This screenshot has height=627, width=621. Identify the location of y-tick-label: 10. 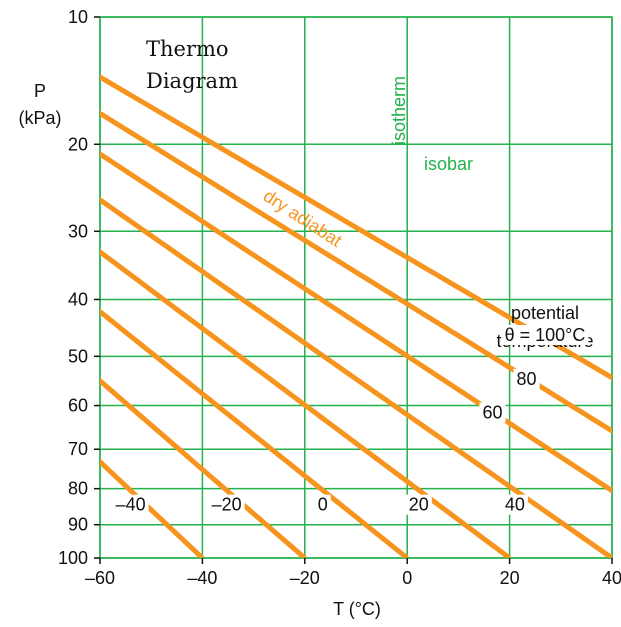
(78, 17).